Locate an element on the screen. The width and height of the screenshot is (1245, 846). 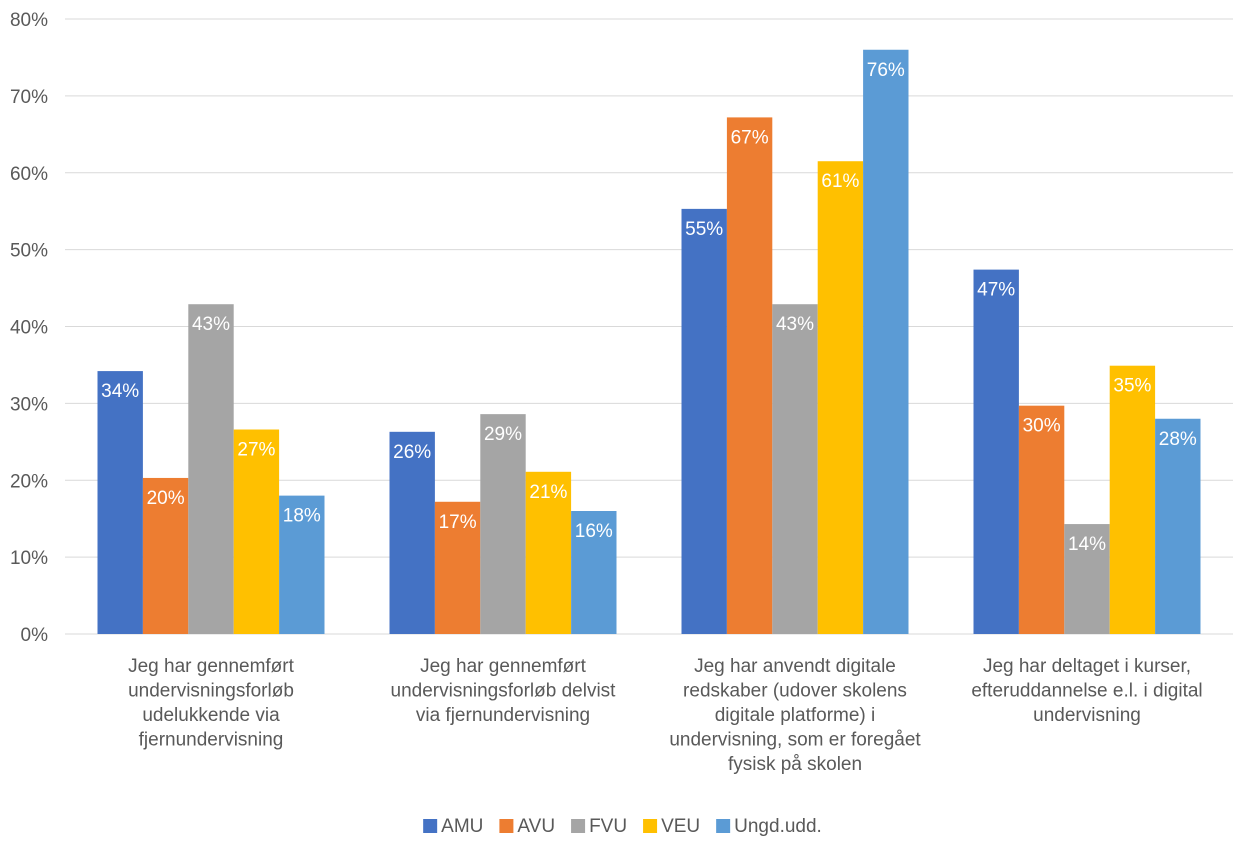
y-tick-label: 80% is located at coordinates (29, 20).